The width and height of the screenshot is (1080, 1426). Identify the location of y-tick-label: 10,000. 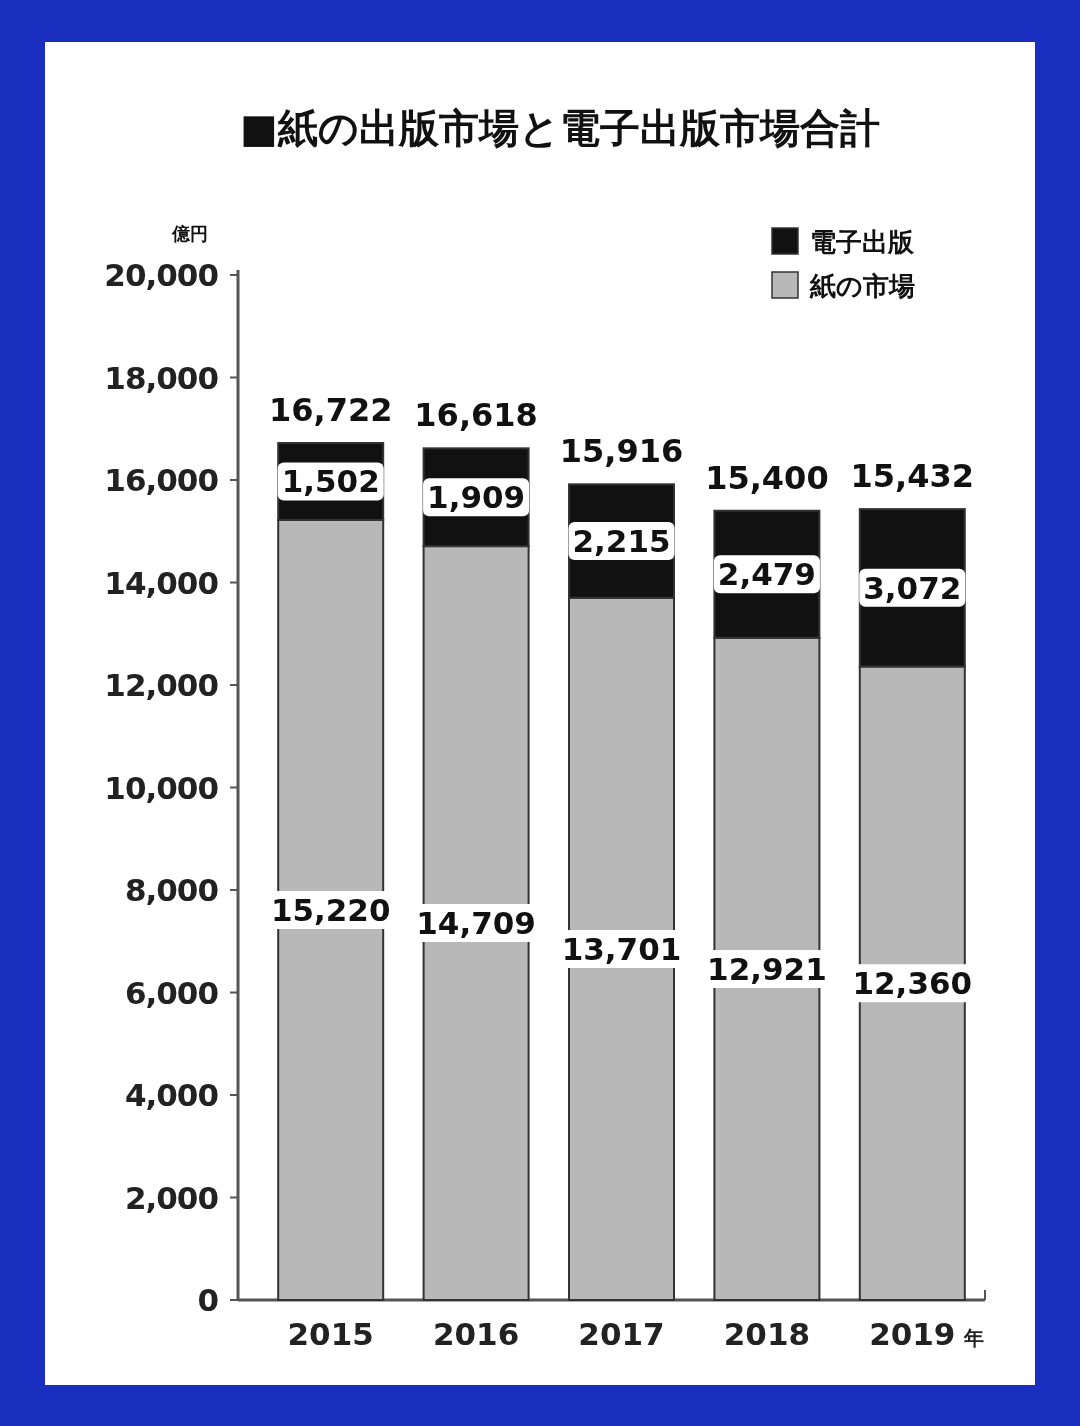
(161, 787).